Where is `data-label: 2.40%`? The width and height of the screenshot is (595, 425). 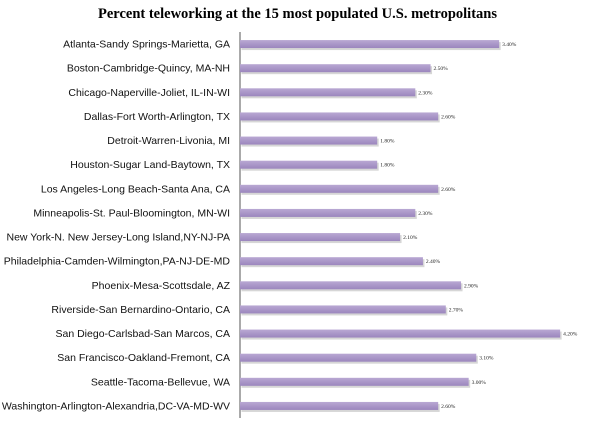
data-label: 2.40% is located at coordinates (433, 262).